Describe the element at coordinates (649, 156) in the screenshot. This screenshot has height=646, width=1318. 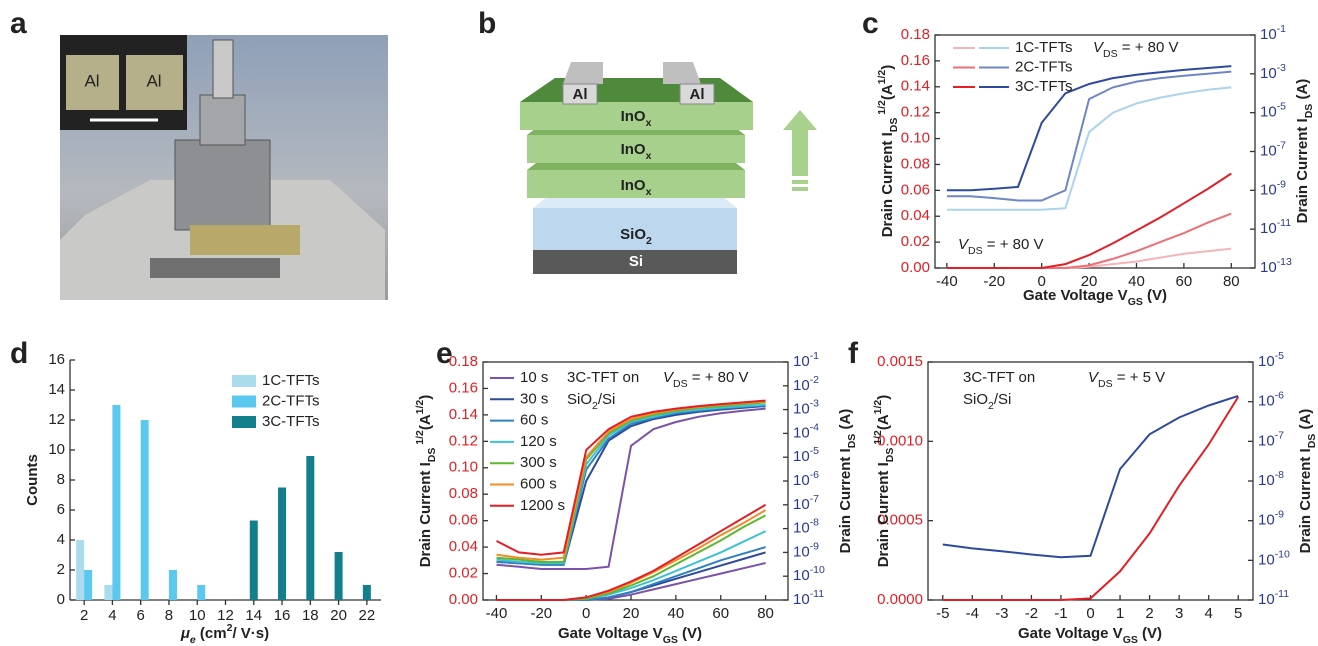
I see `text-part: x` at that location.